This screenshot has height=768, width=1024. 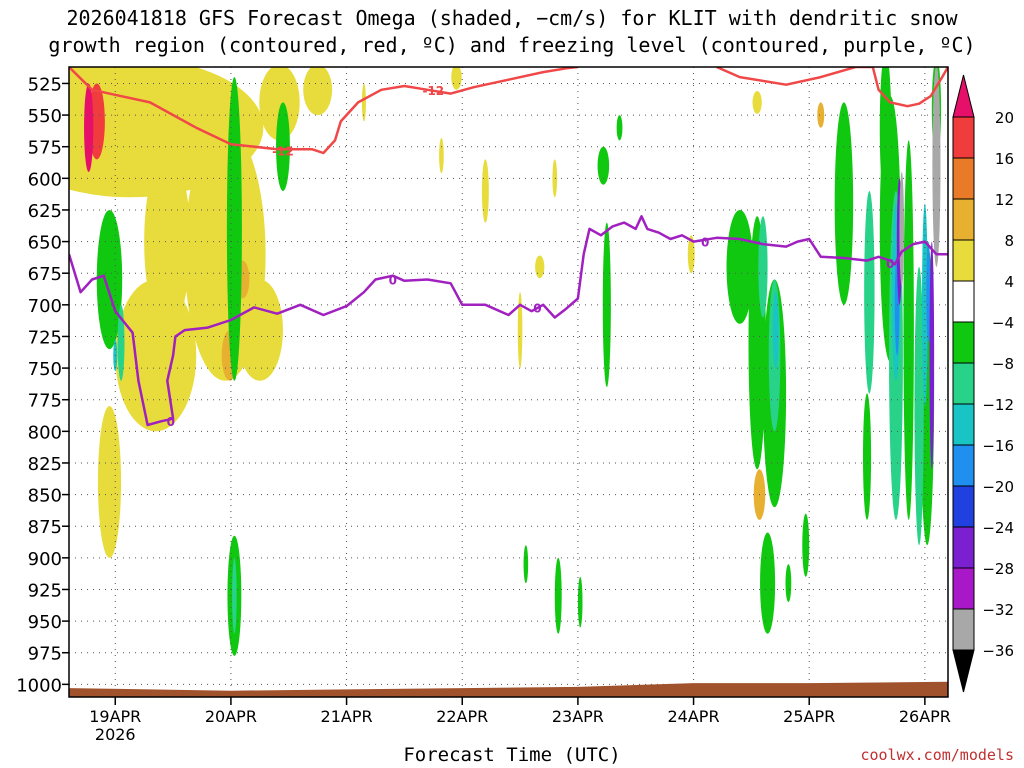 What do you see at coordinates (45, 116) in the screenshot?
I see `y-tick-label: 550` at bounding box center [45, 116].